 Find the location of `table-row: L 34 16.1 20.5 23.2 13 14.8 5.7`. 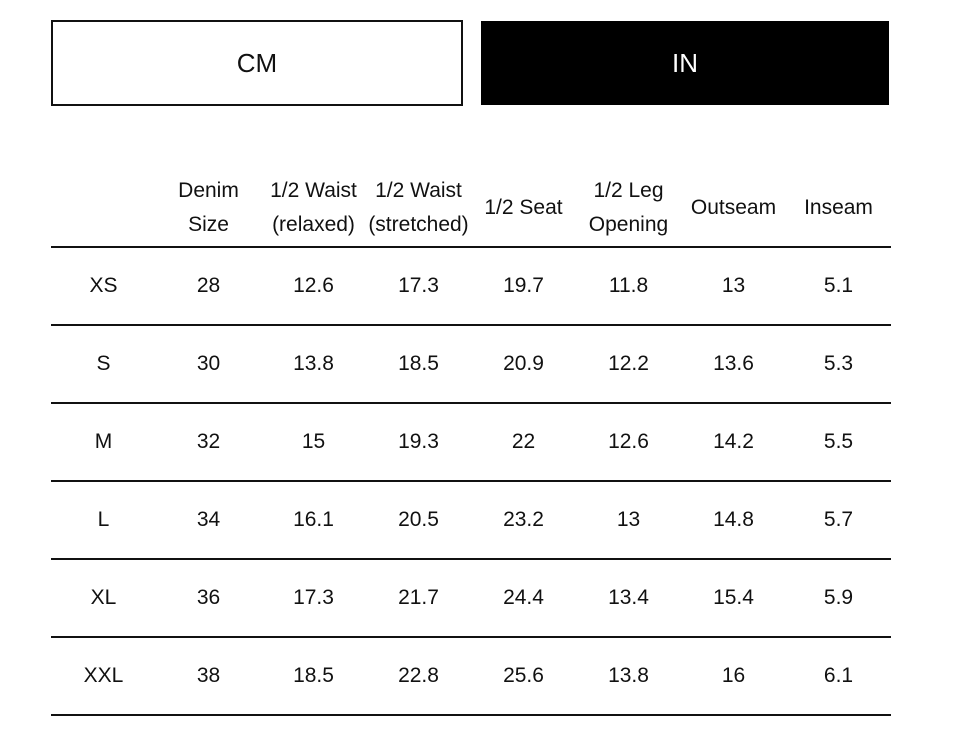

table-row: L 34 16.1 20.5 23.2 13 14.8 5.7 is located at coordinates (471, 520).